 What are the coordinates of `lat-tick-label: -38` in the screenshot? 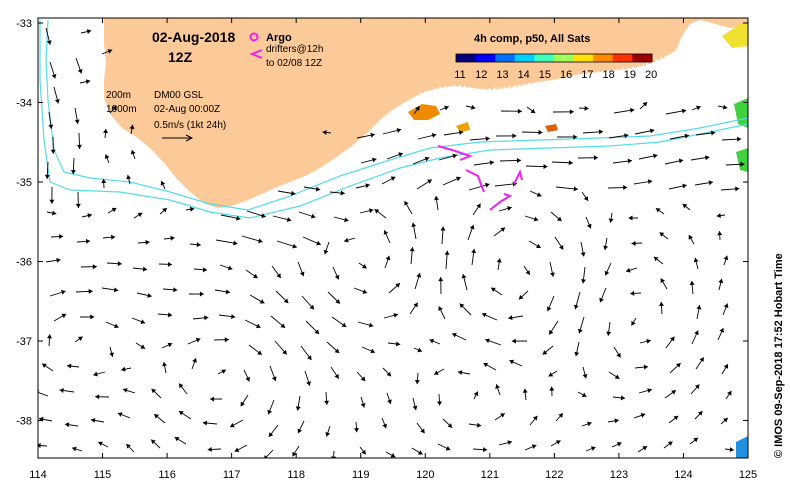 It's located at (24, 422).